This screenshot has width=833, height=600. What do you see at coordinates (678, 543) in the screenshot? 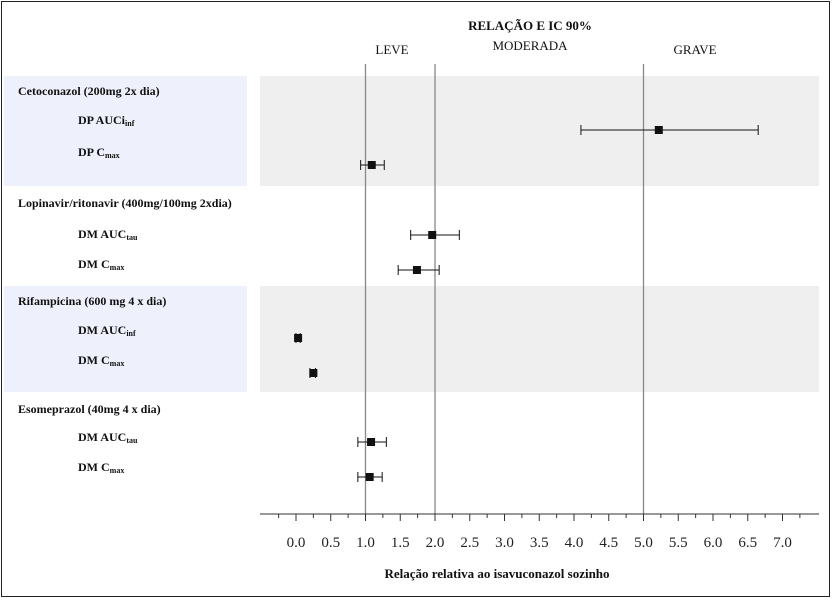
I see `x-tick-label: 5.5` at bounding box center [678, 543].